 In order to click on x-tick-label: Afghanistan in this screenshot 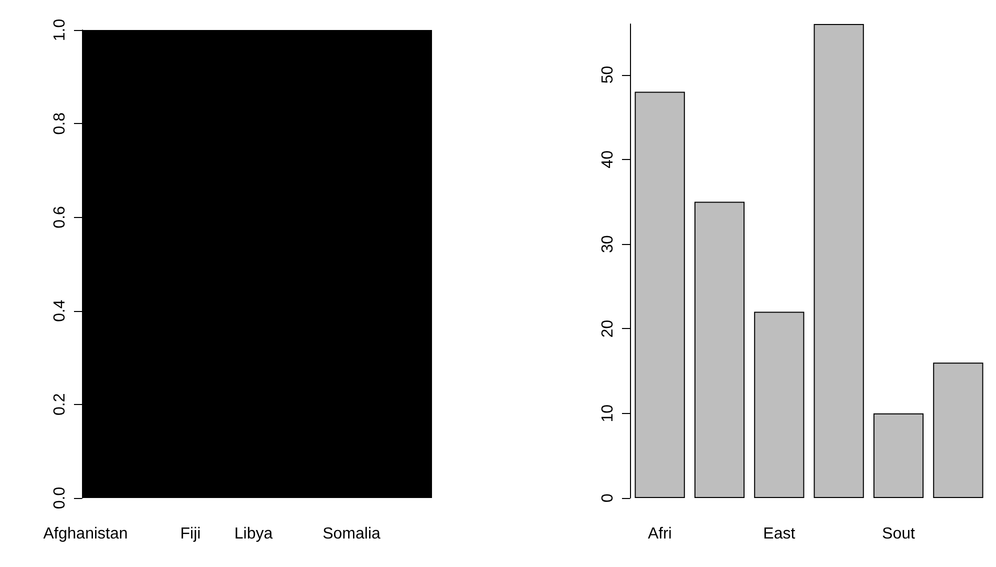, I will do `click(85, 534)`.